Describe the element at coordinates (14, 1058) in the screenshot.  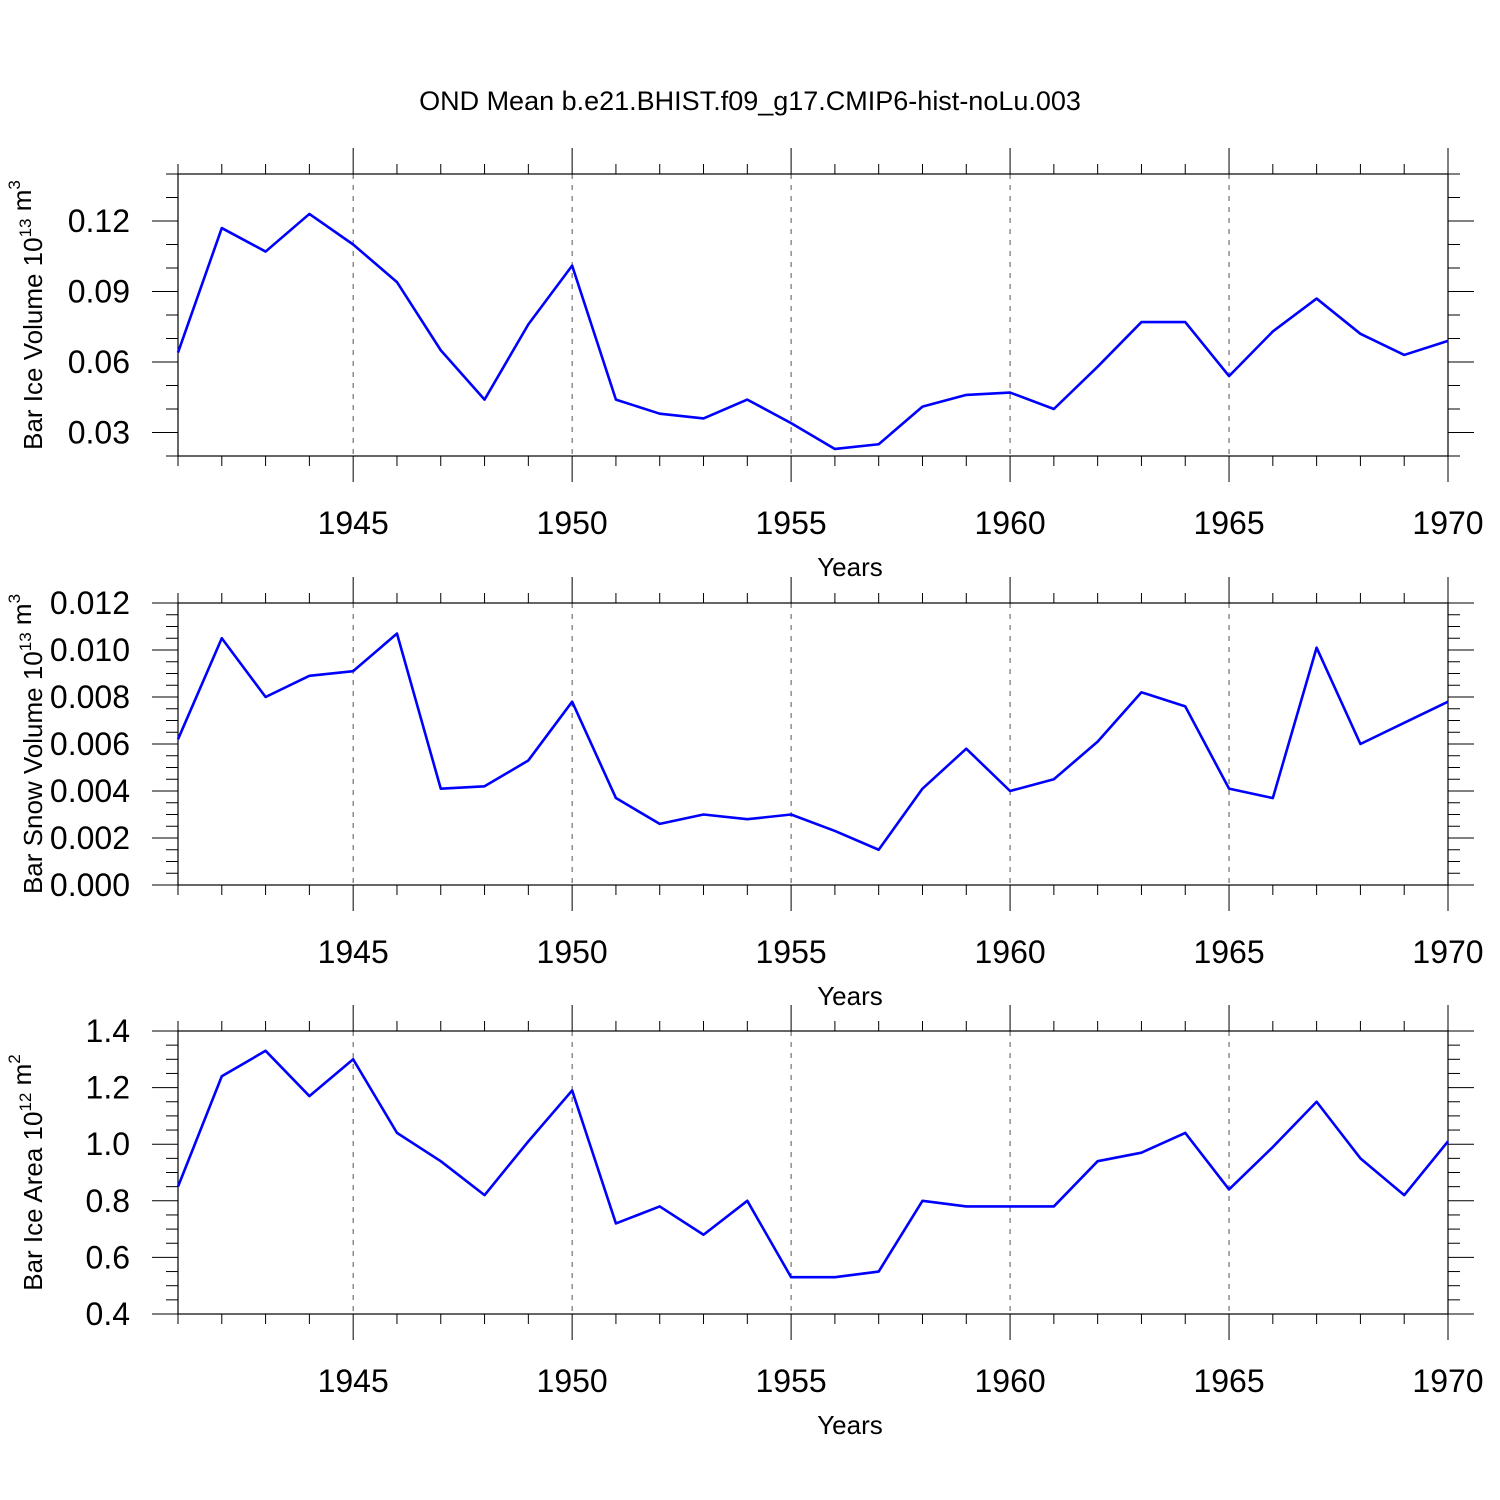
I see `y-axis-label-superscript: 2` at that location.